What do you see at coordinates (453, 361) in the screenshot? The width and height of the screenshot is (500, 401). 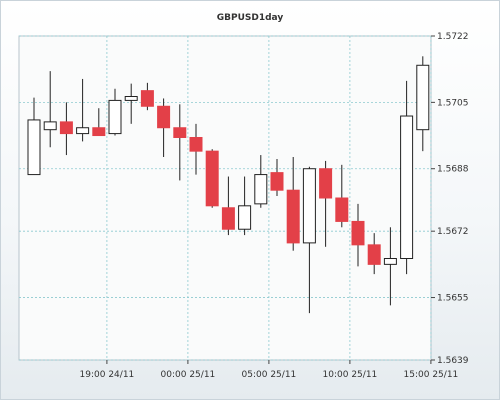 I see `y-tick-label: 1.5639` at bounding box center [453, 361].